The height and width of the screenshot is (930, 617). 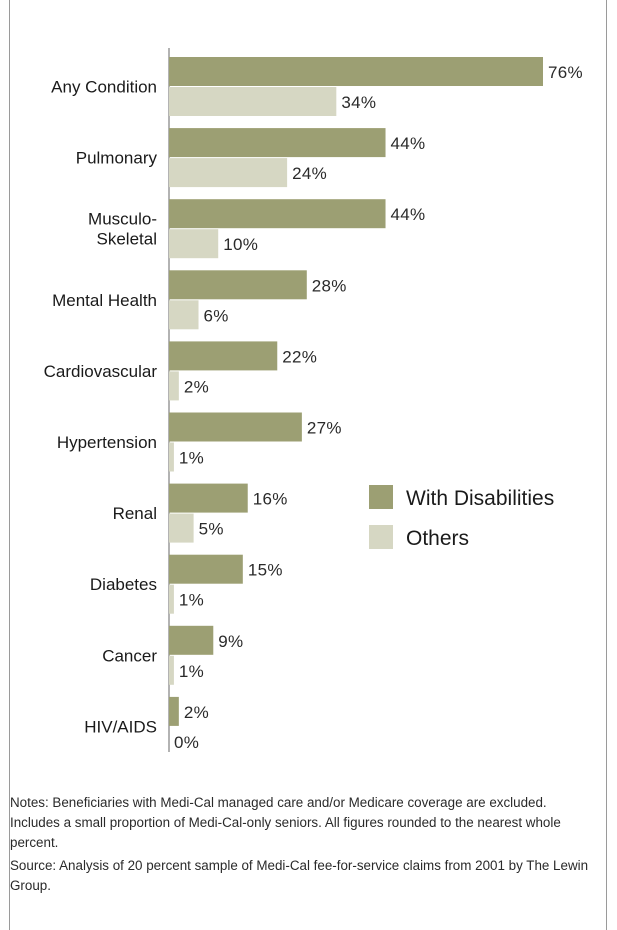 I want to click on bar-mental-health-with-disabilities, so click(x=238, y=285).